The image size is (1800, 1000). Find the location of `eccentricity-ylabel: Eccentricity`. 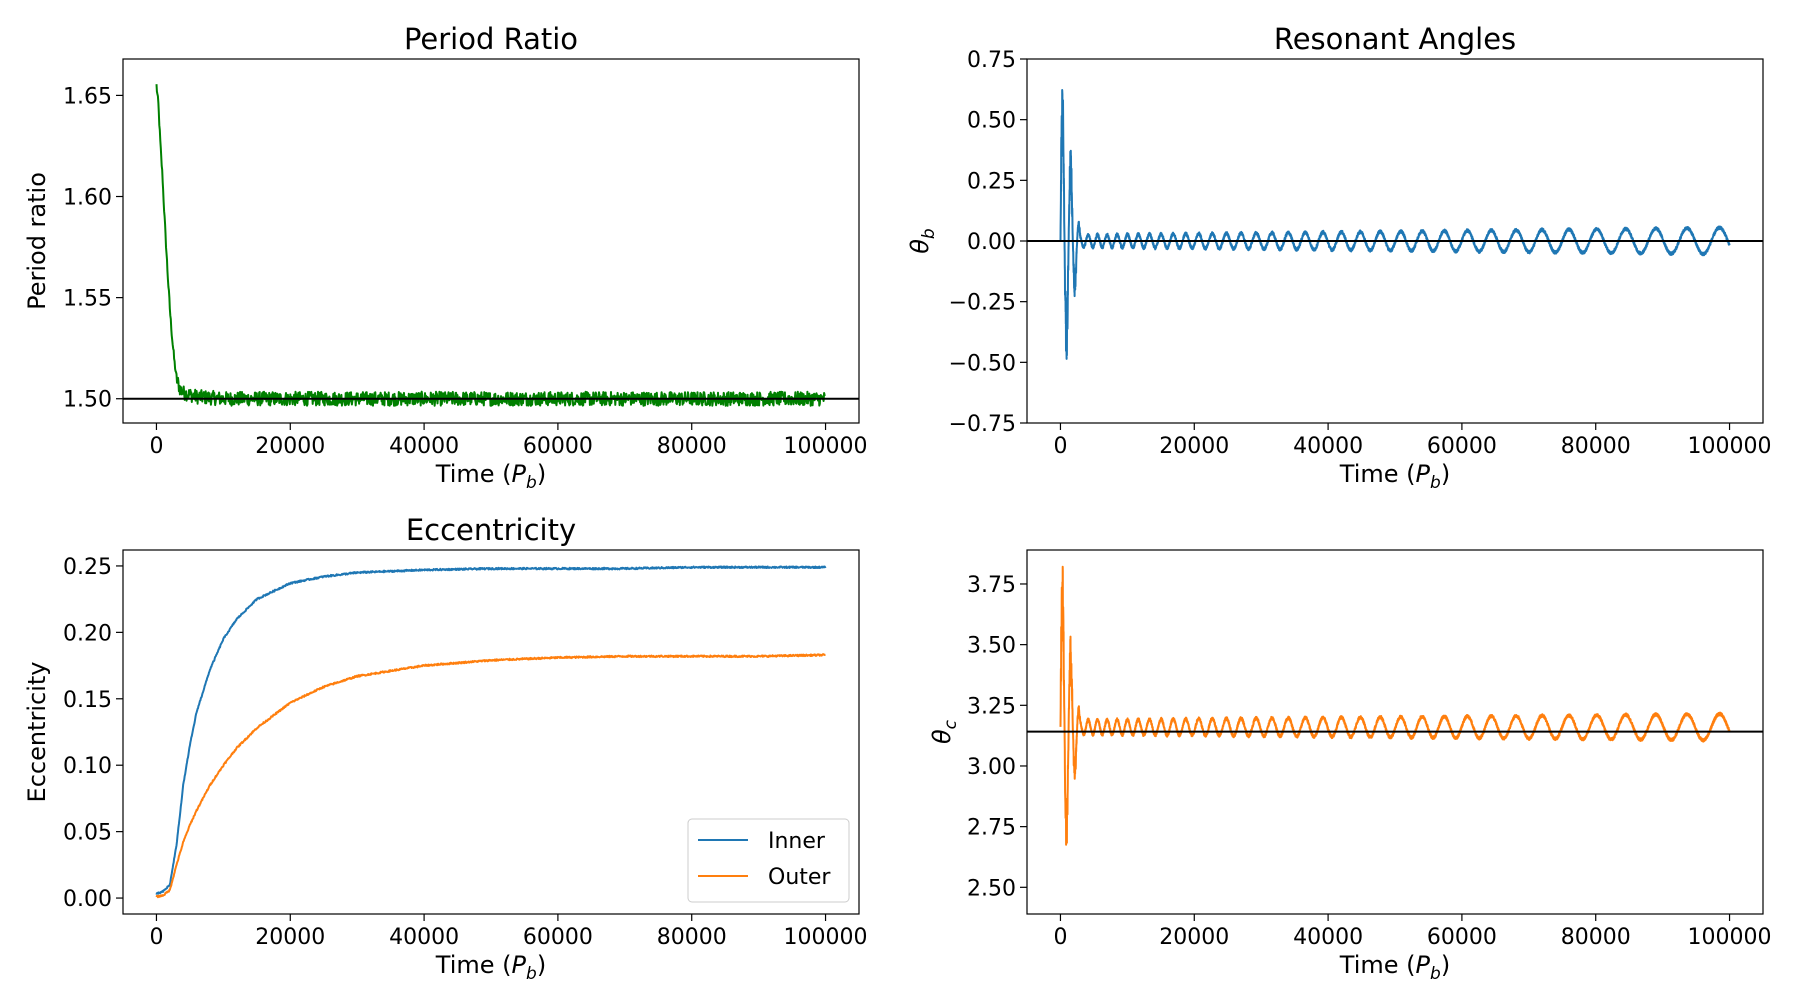

eccentricity-ylabel: Eccentricity is located at coordinates (37, 732).